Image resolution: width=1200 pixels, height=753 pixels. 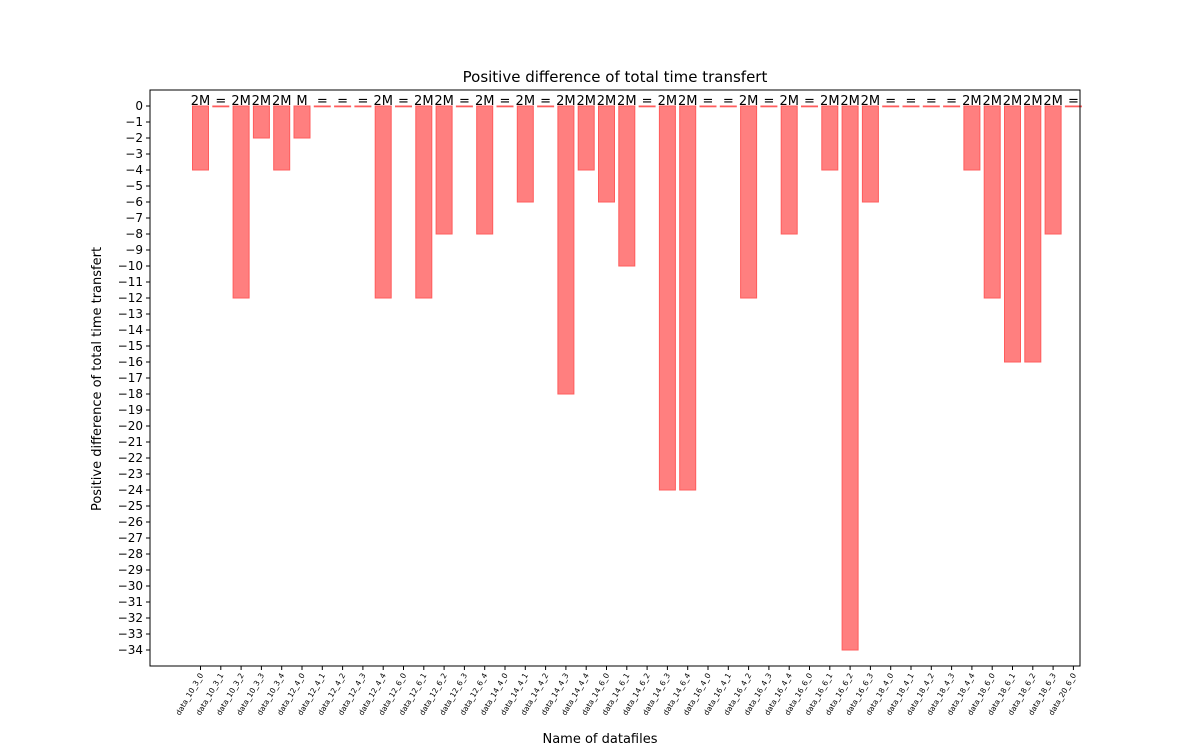 What do you see at coordinates (599, 739) in the screenshot?
I see `x-axis-label: Name of datafiles` at bounding box center [599, 739].